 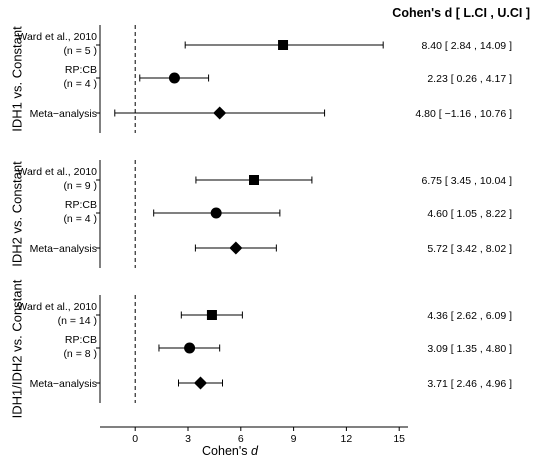 What do you see at coordinates (224, 451) in the screenshot?
I see `x-axis-label-text: Cohen's` at bounding box center [224, 451].